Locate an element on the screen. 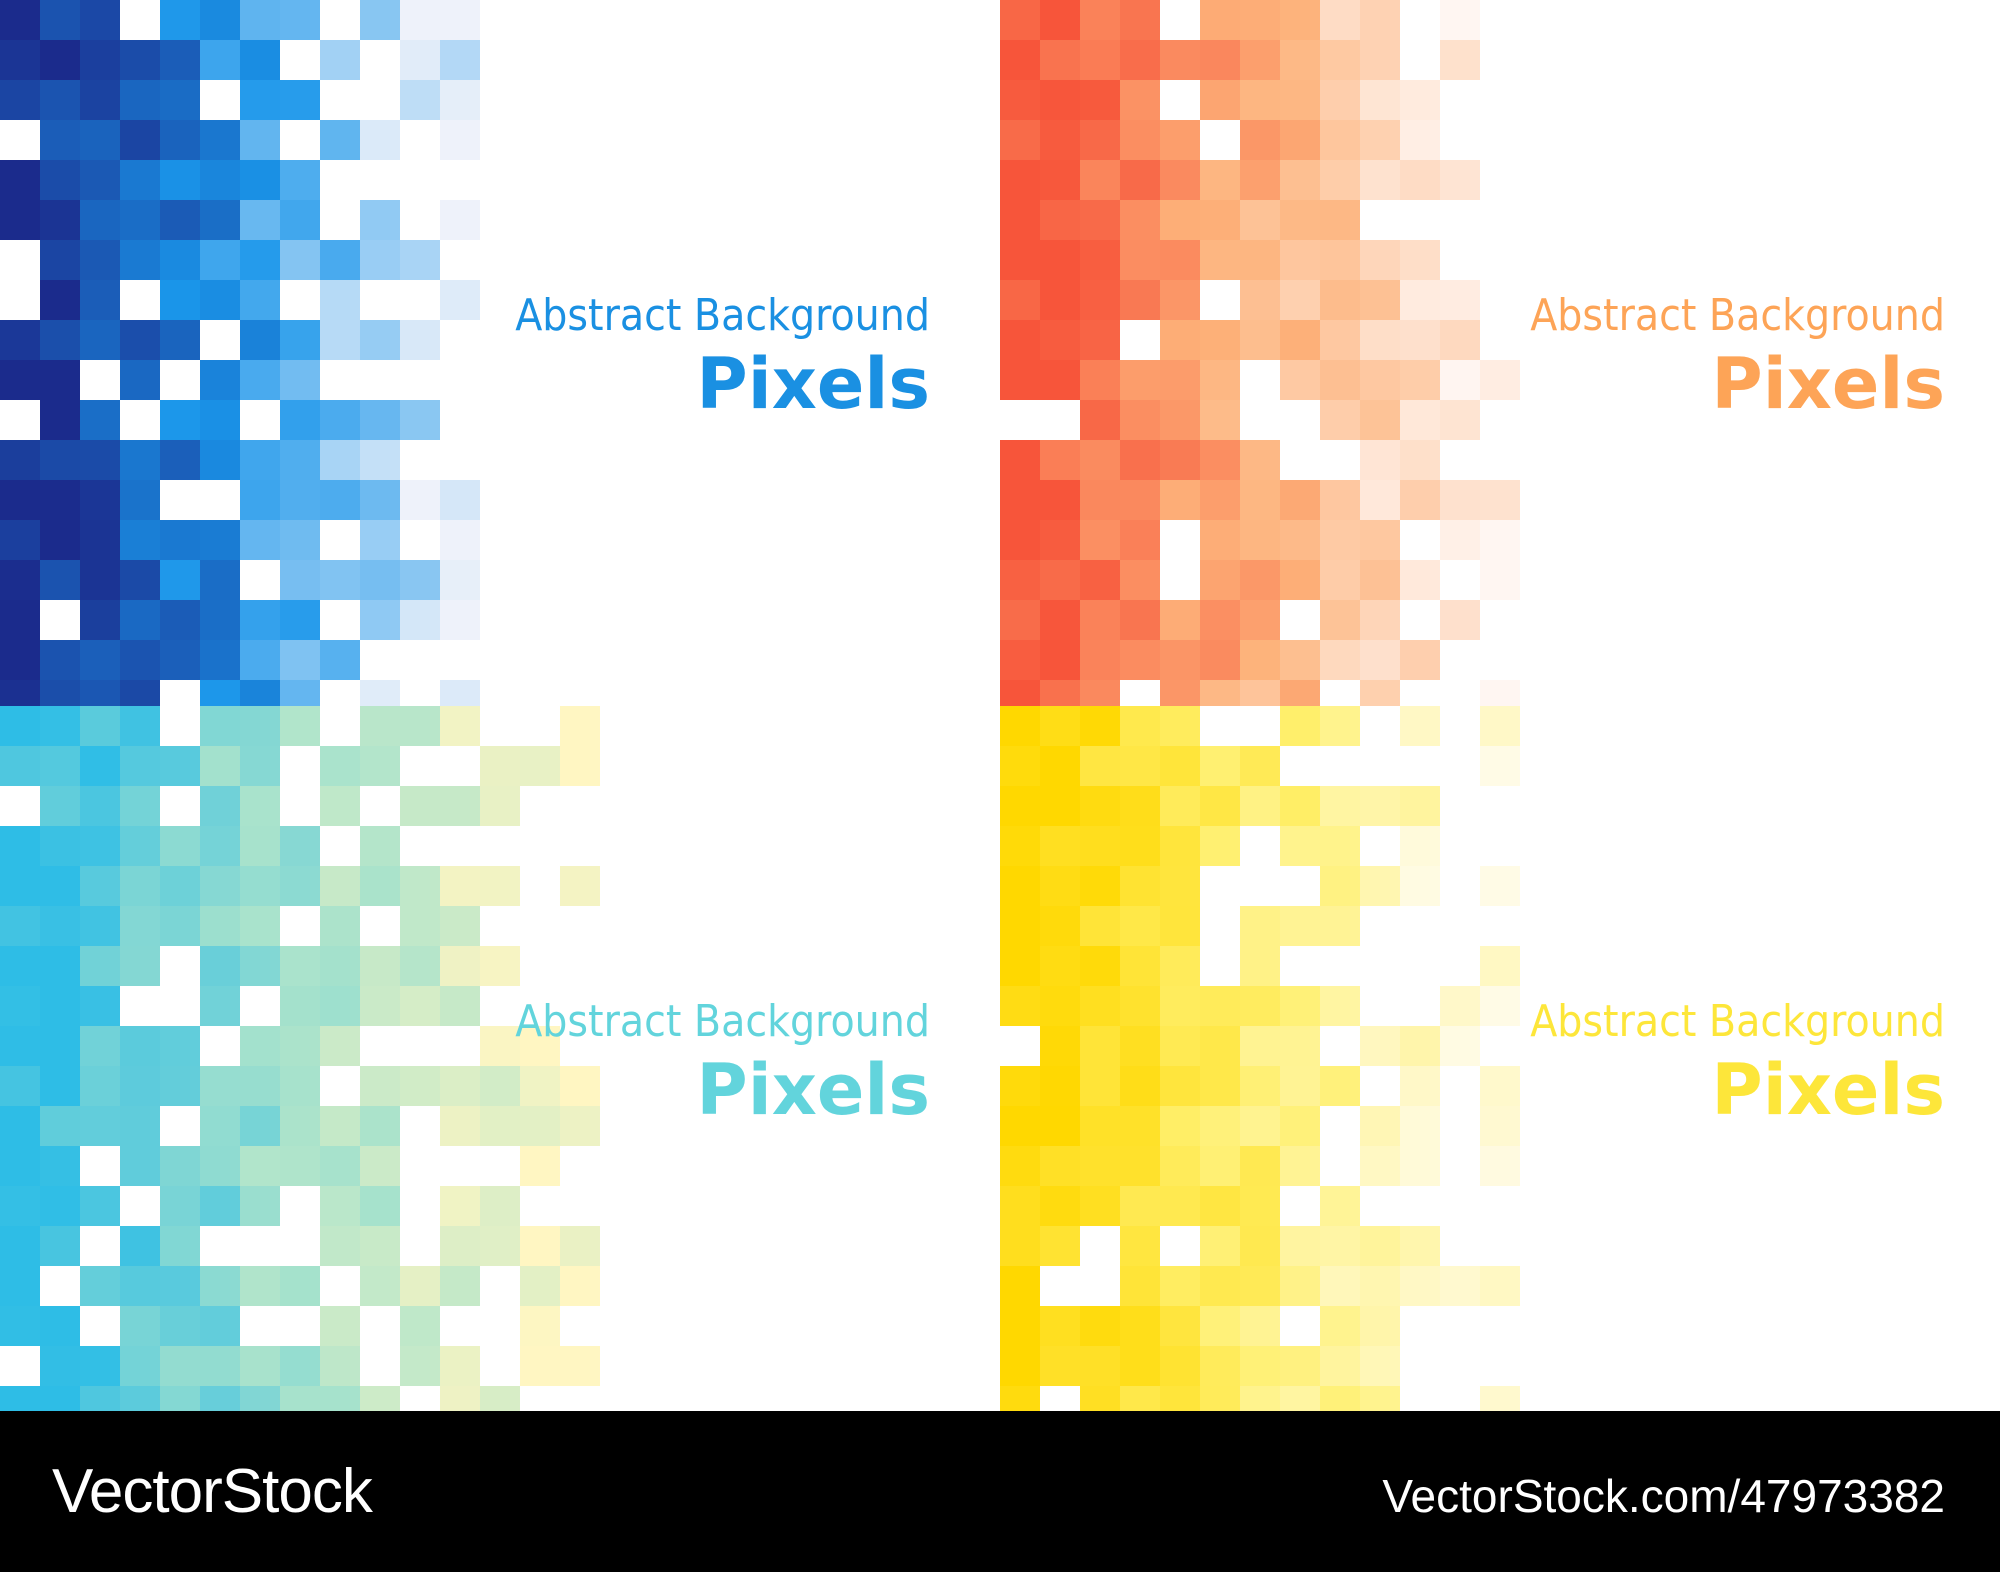  panel-title: Abstract Background is located at coordinates (722, 315).